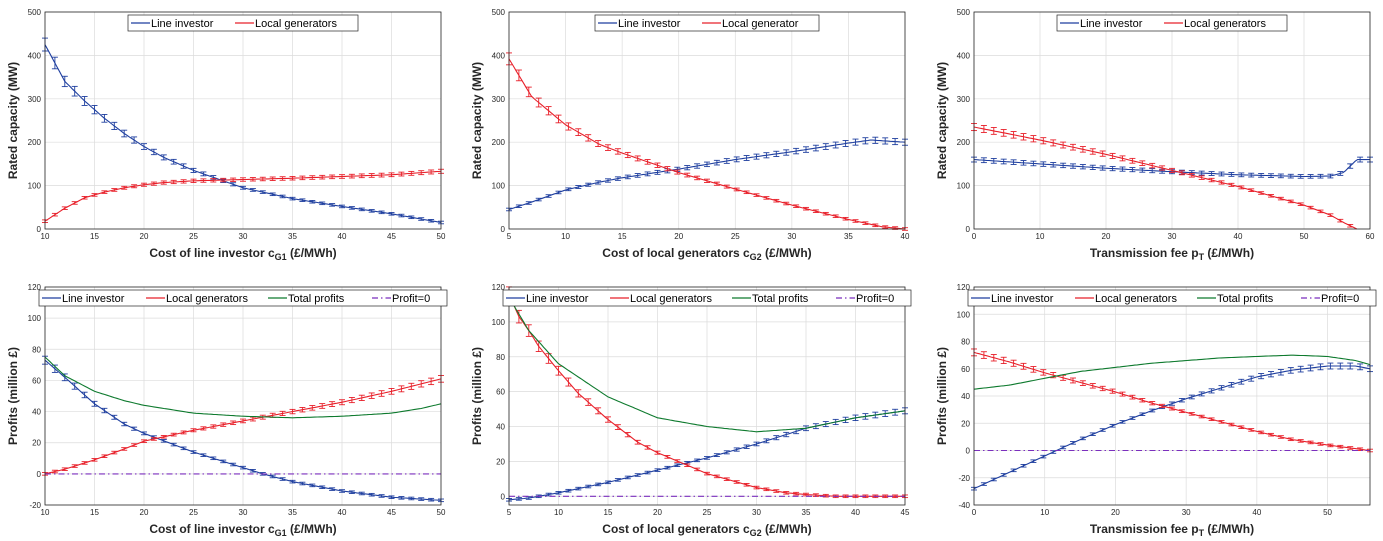 This screenshot has width=1383, height=541. What do you see at coordinates (760, 24) in the screenshot?
I see `legend-label-2: Local generator` at bounding box center [760, 24].